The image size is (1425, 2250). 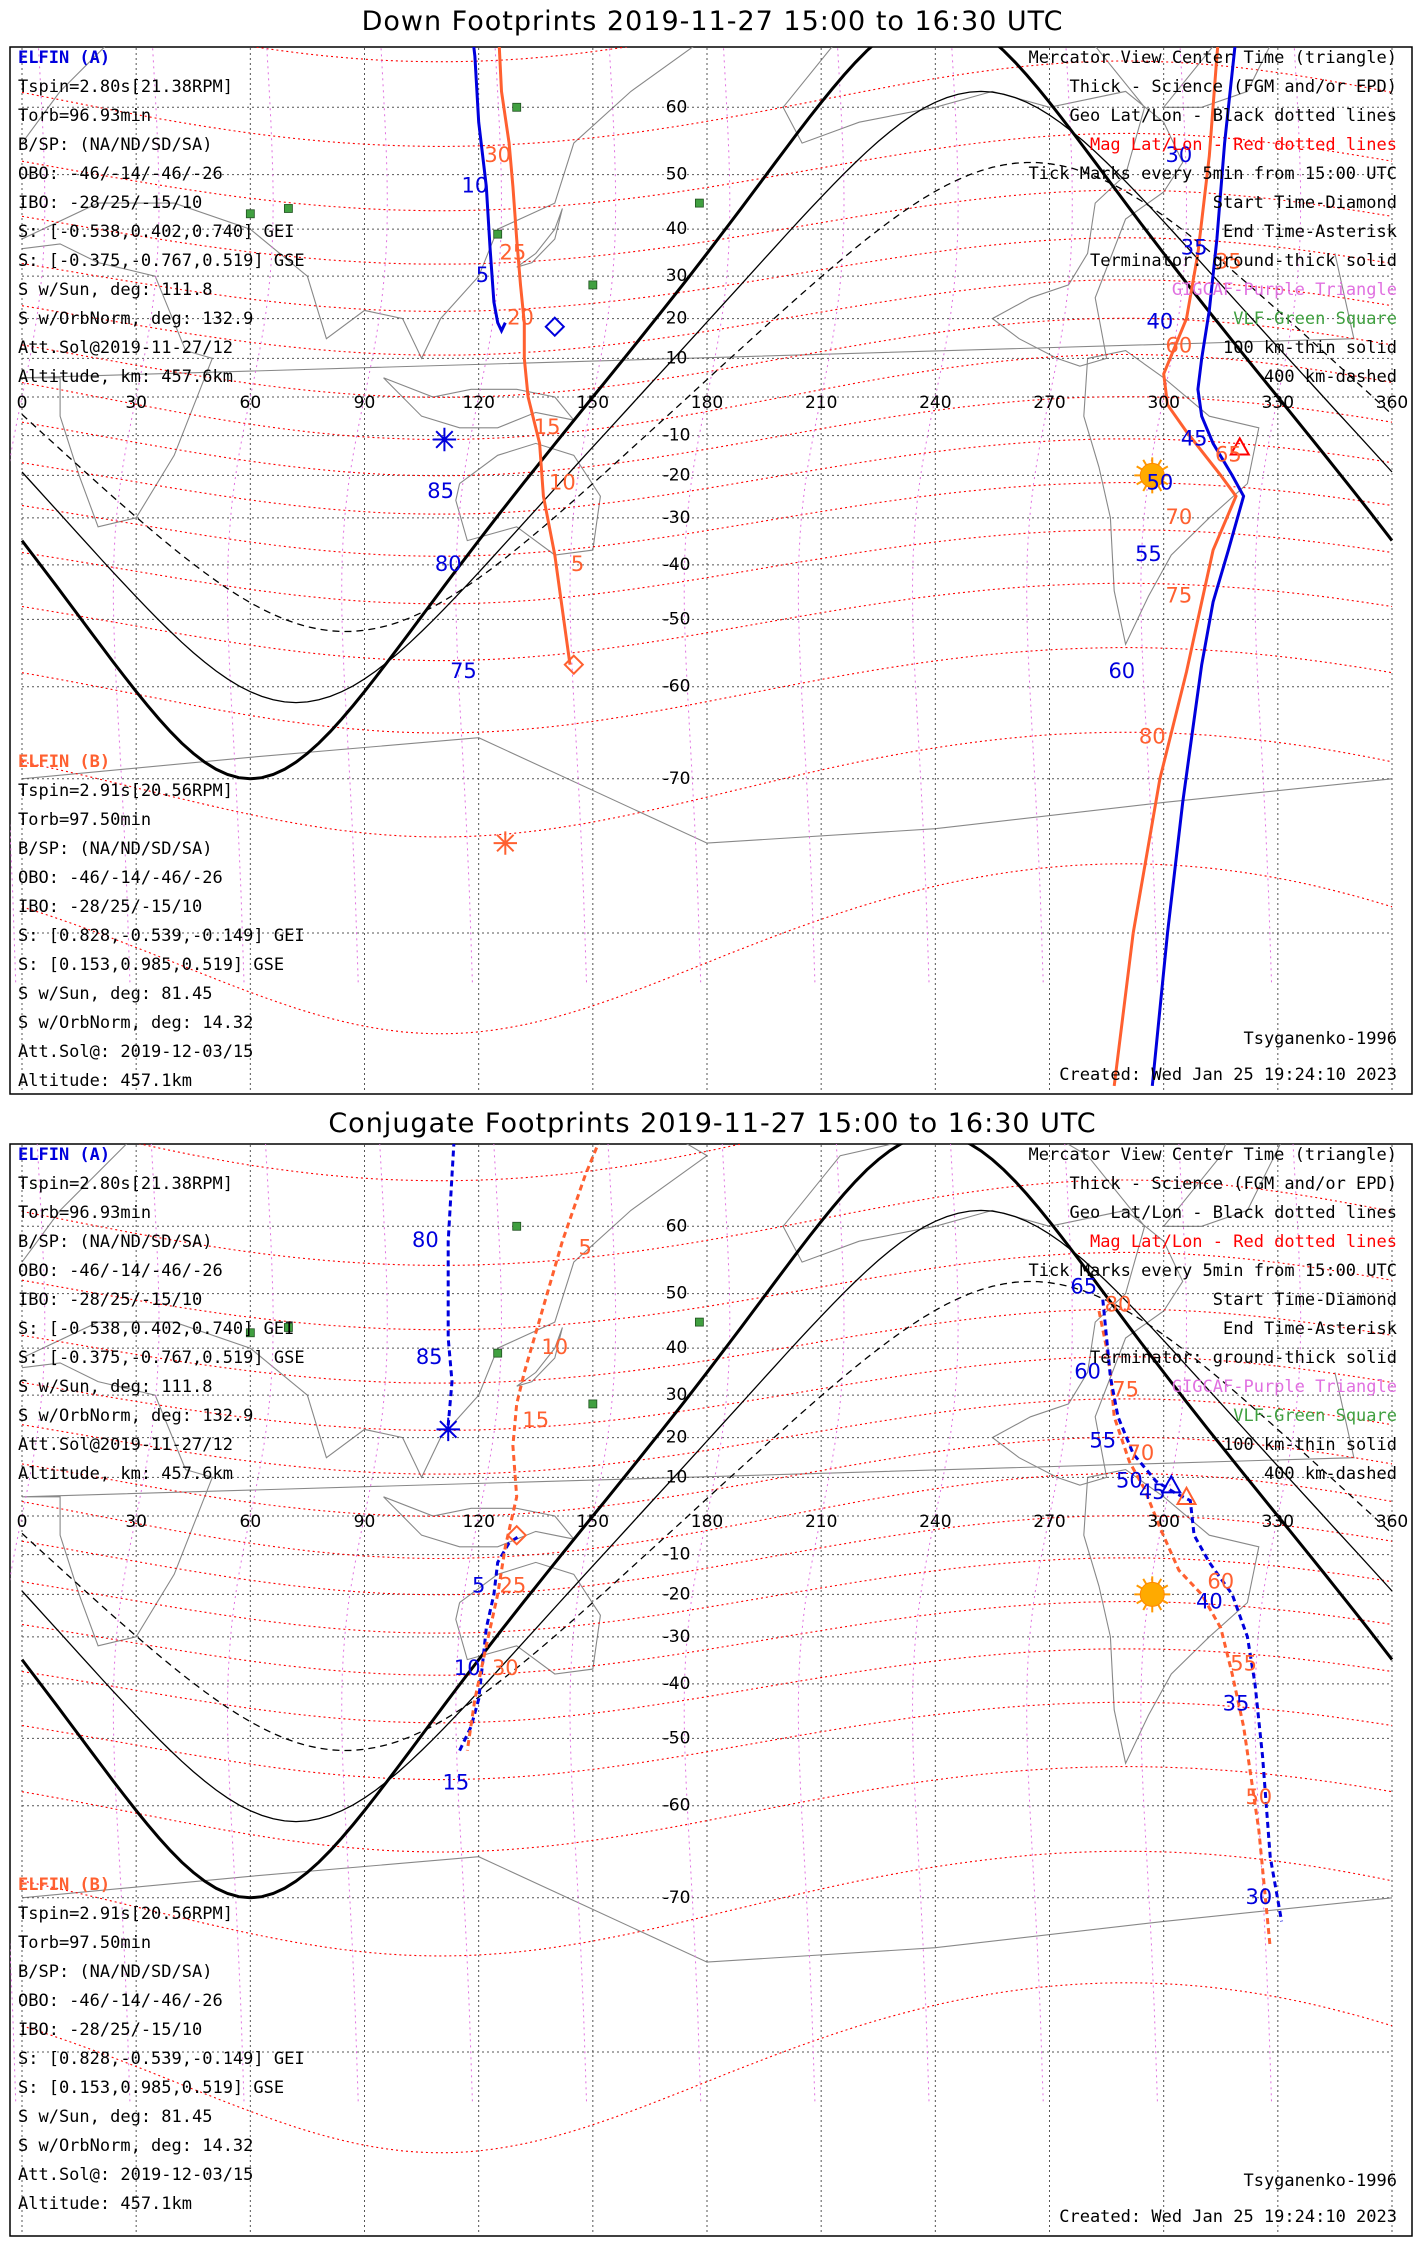 I want to click on sun-icon, so click(x=1152, y=475).